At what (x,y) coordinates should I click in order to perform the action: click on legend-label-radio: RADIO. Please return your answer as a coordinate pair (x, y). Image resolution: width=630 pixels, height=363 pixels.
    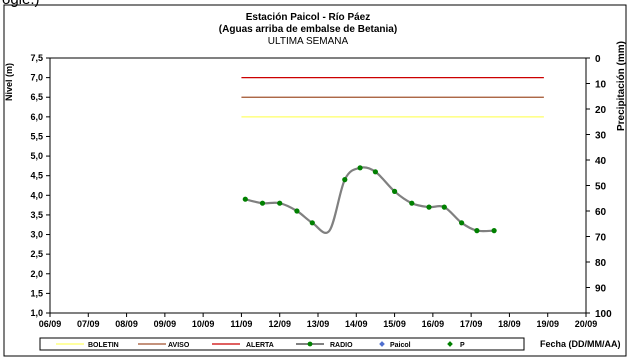
    Looking at the image, I should click on (341, 345).